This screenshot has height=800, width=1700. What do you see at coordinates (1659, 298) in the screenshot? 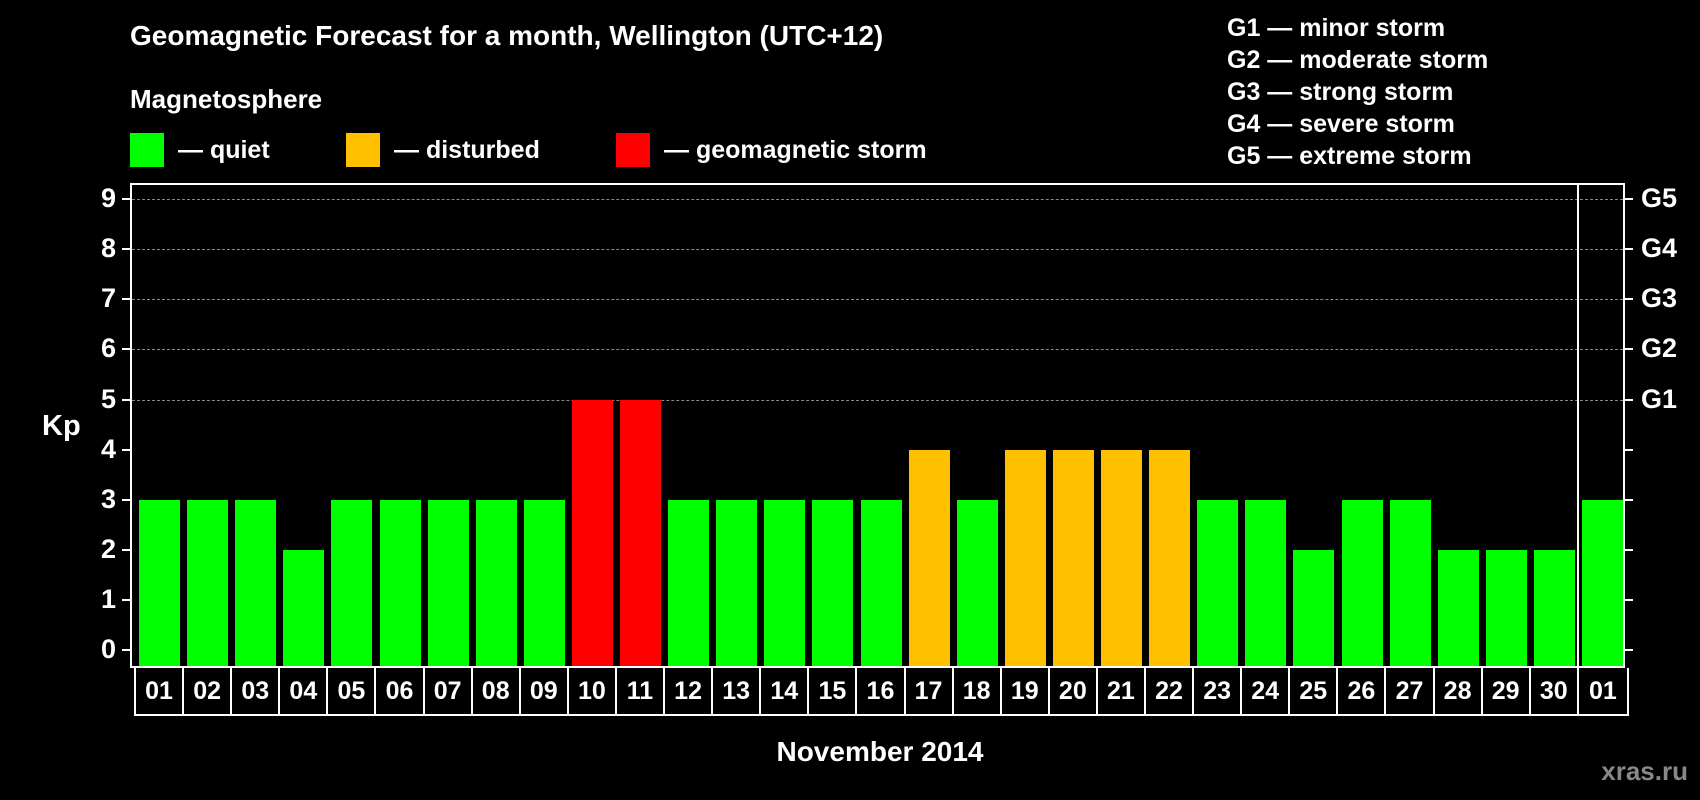
I see `g-level-label: G3` at bounding box center [1659, 298].